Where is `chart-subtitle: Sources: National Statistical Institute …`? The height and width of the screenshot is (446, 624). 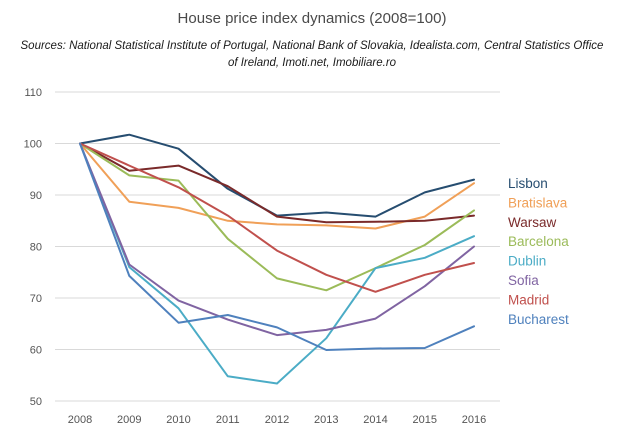
chart-subtitle: Sources: National Statistical Institute … is located at coordinates (312, 54).